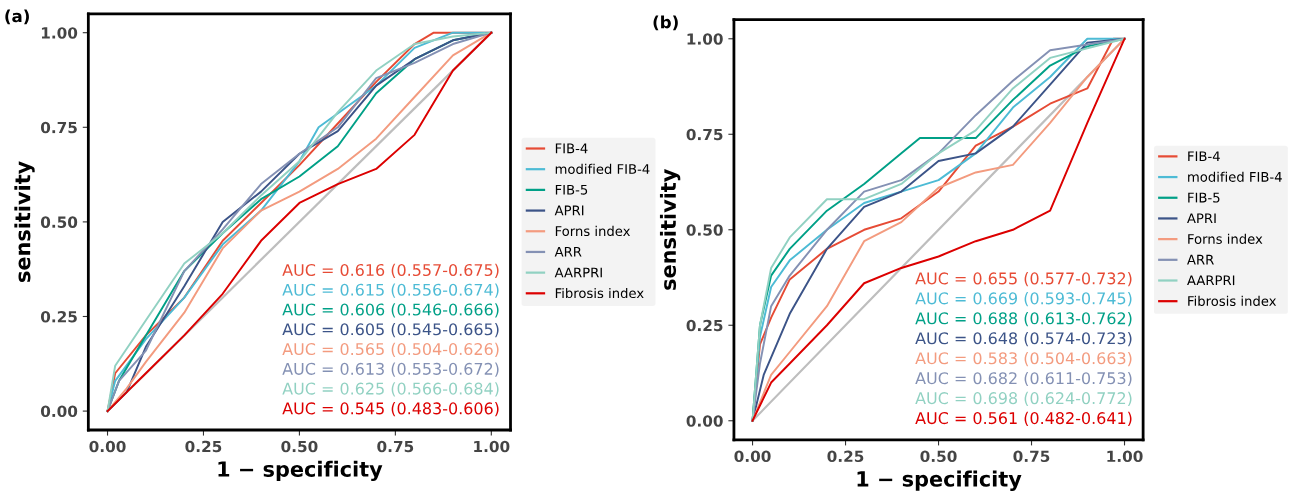 Image resolution: width=1299 pixels, height=492 pixels. Describe the element at coordinates (17, 17) in the screenshot. I see `chart-title: (a)` at that location.